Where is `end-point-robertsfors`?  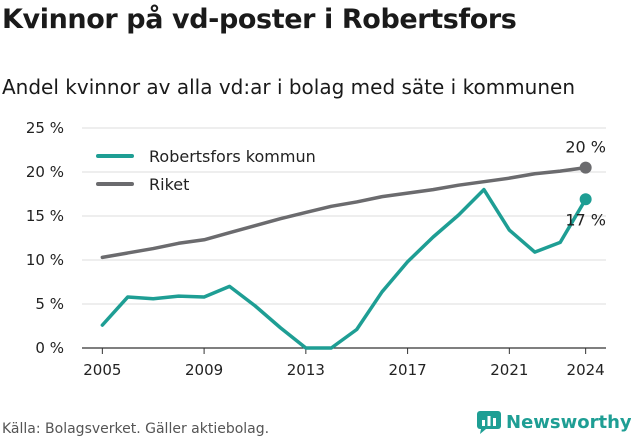
end-point-robertsfors is located at coordinates (585, 199).